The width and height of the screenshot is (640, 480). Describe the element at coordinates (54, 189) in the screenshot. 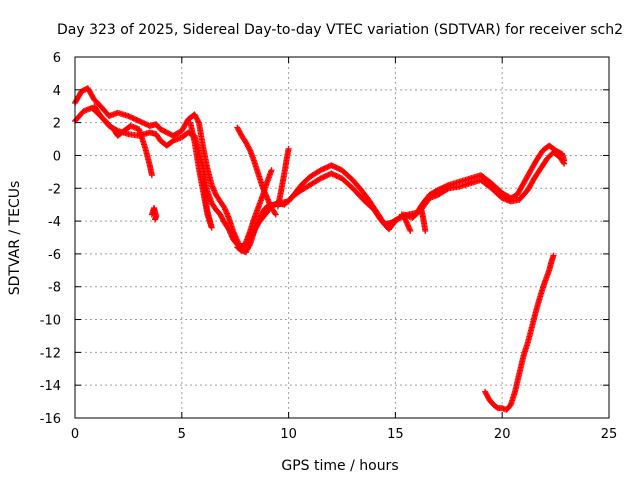

I see `y-tick-label: -2` at that location.